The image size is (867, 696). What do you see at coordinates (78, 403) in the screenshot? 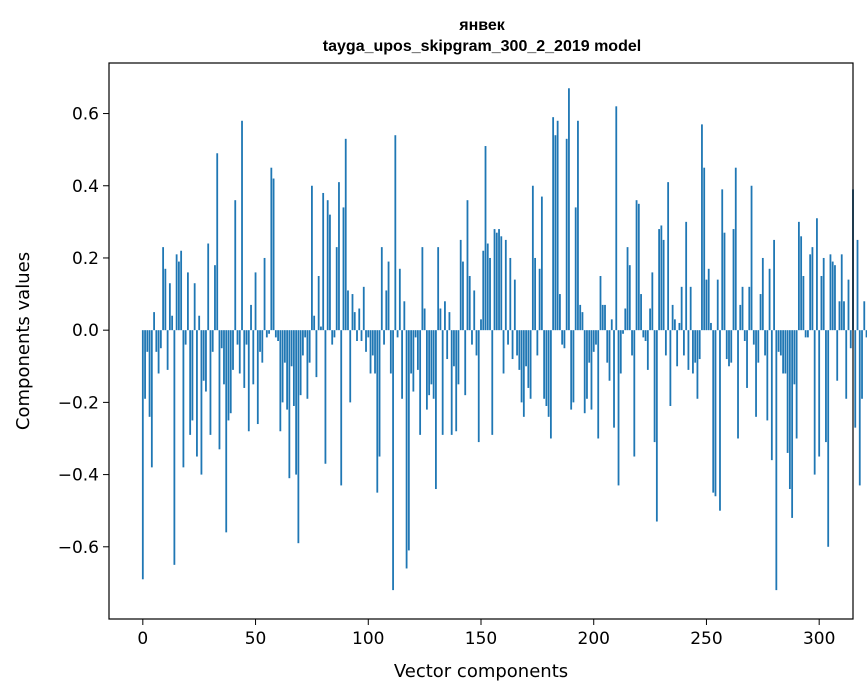
I see `y-tick-label: −0.2` at bounding box center [78, 403].